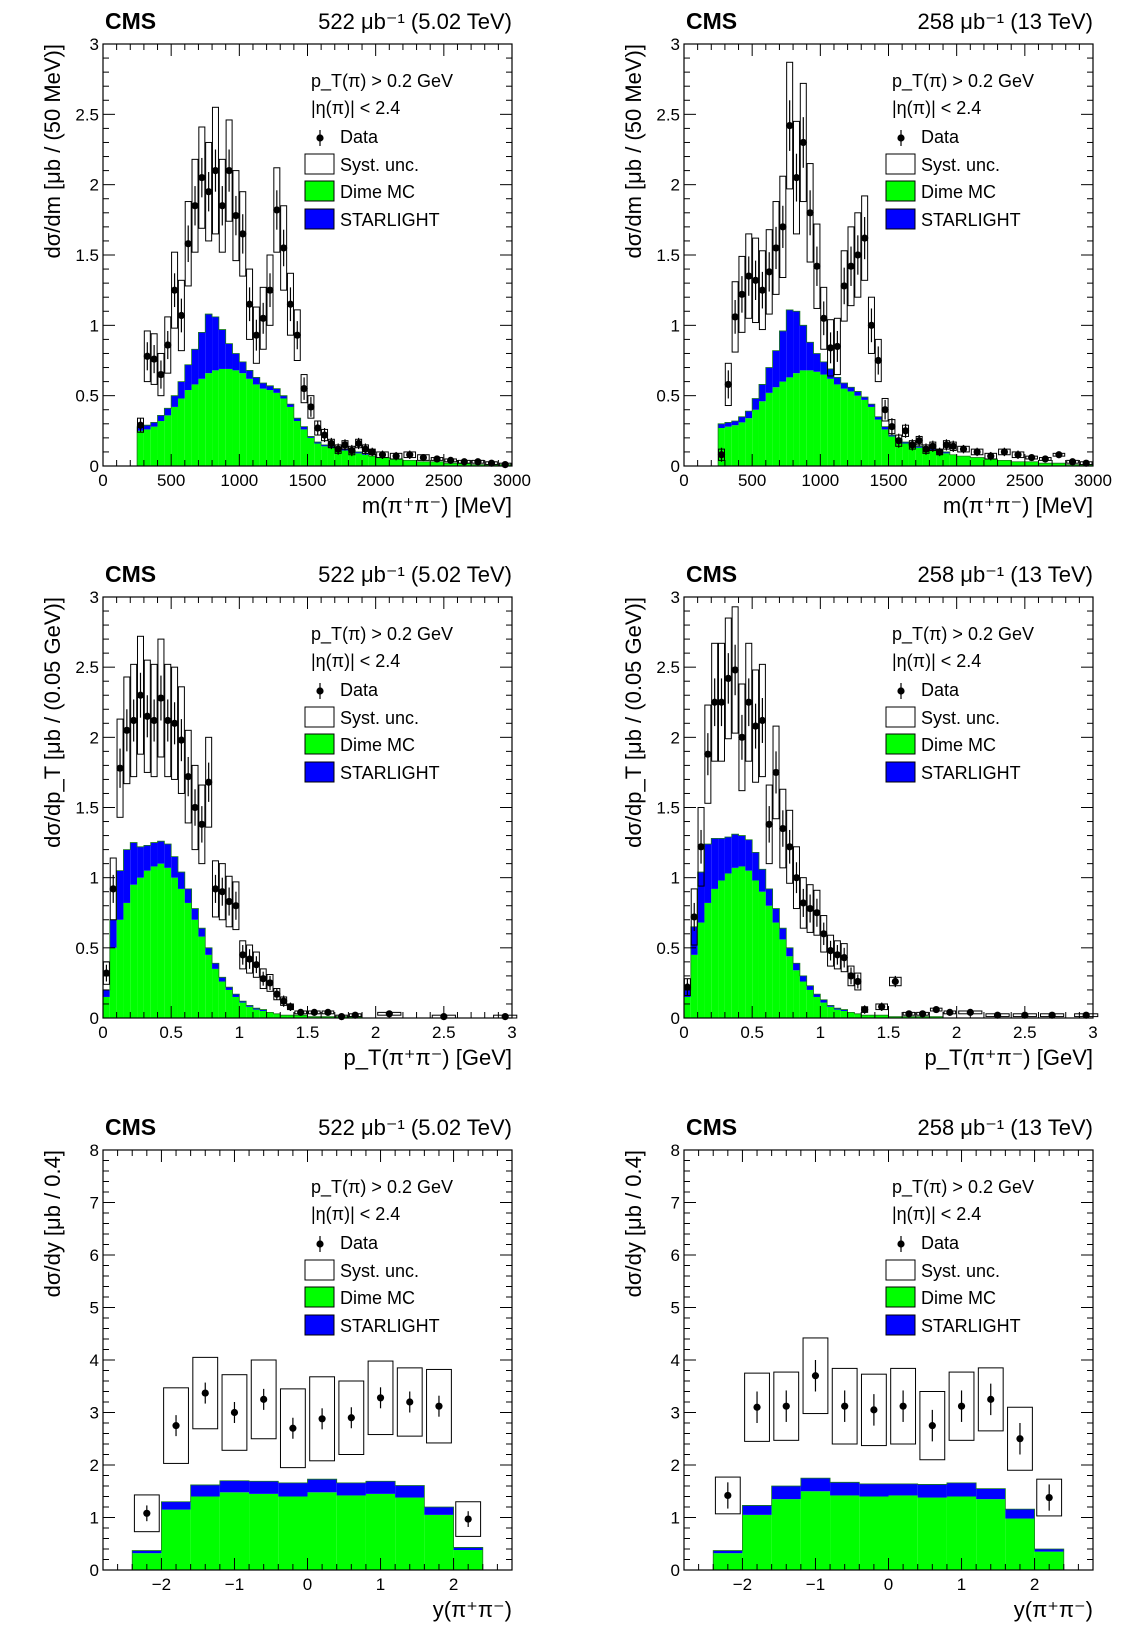 The height and width of the screenshot is (1636, 1123). Describe the element at coordinates (633, 1223) in the screenshot. I see `y-axis-title: dσ/dy [μb / 0.4]` at that location.